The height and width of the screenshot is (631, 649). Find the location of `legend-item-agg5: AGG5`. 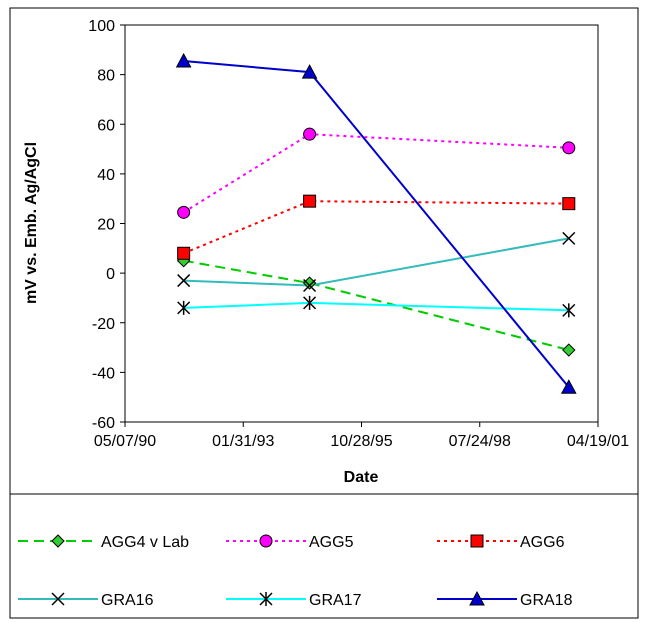

legend-item-agg5: AGG5 is located at coordinates (290, 542).